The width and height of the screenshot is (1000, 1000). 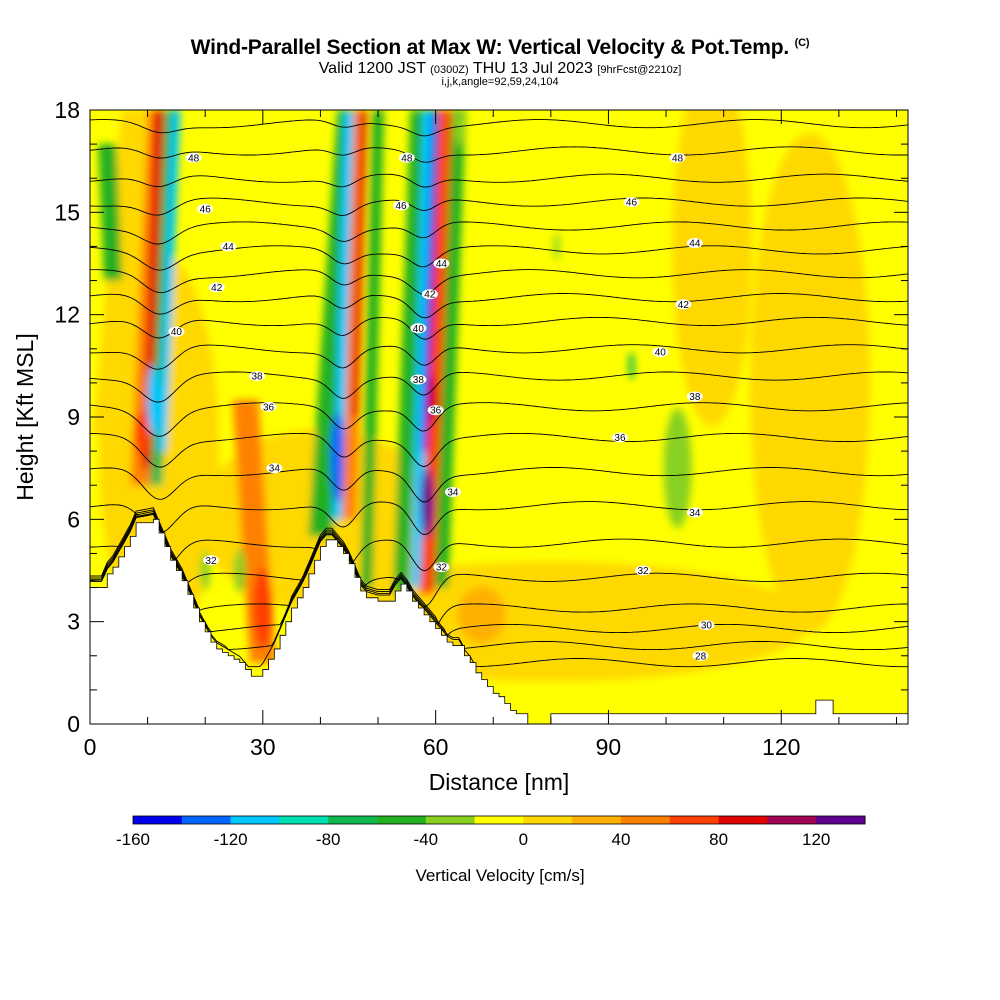 What do you see at coordinates (701, 656) in the screenshot?
I see `contour-label: 28` at bounding box center [701, 656].